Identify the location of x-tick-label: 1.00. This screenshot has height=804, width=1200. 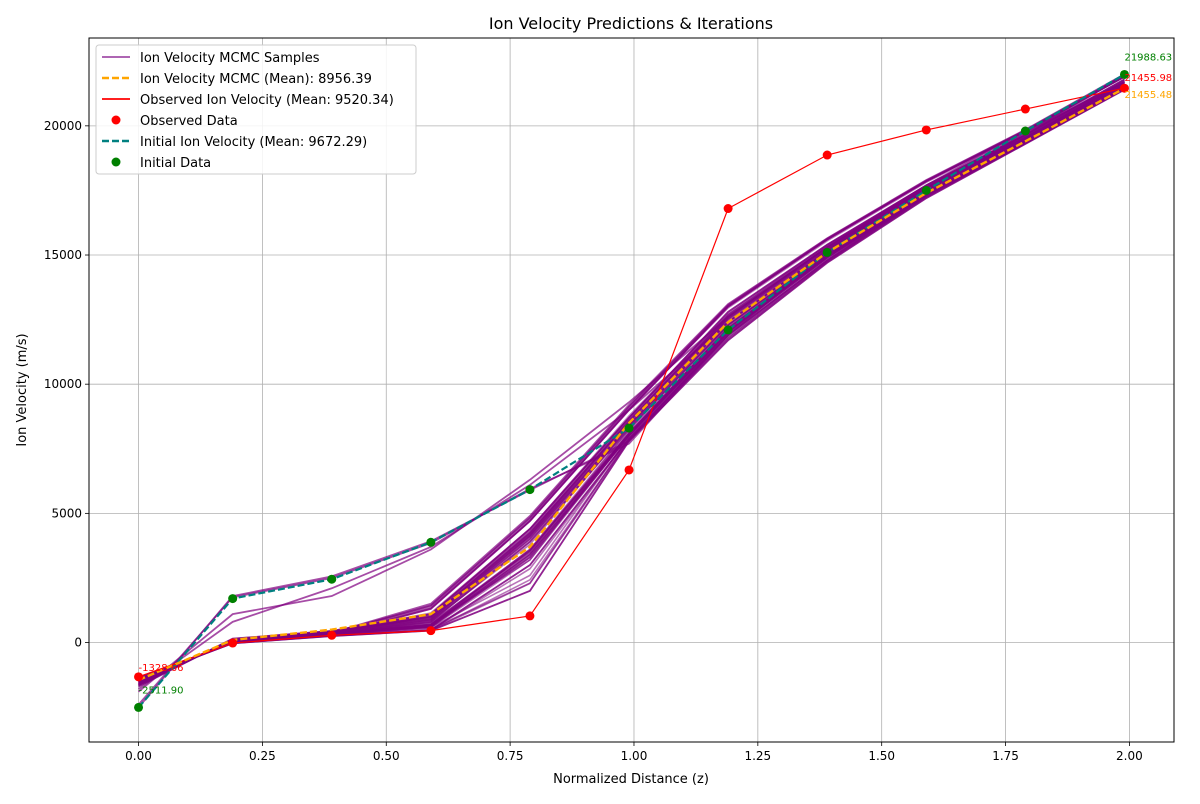
(634, 756).